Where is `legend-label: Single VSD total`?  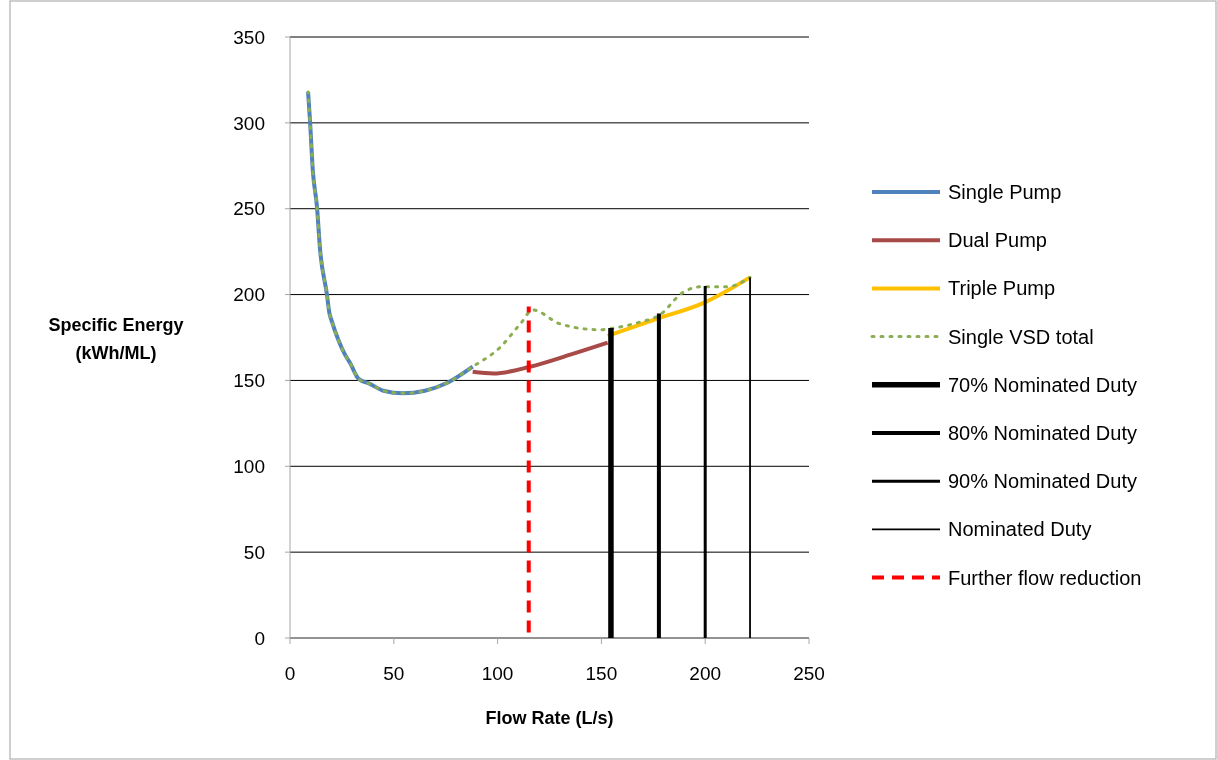 legend-label: Single VSD total is located at coordinates (1021, 336).